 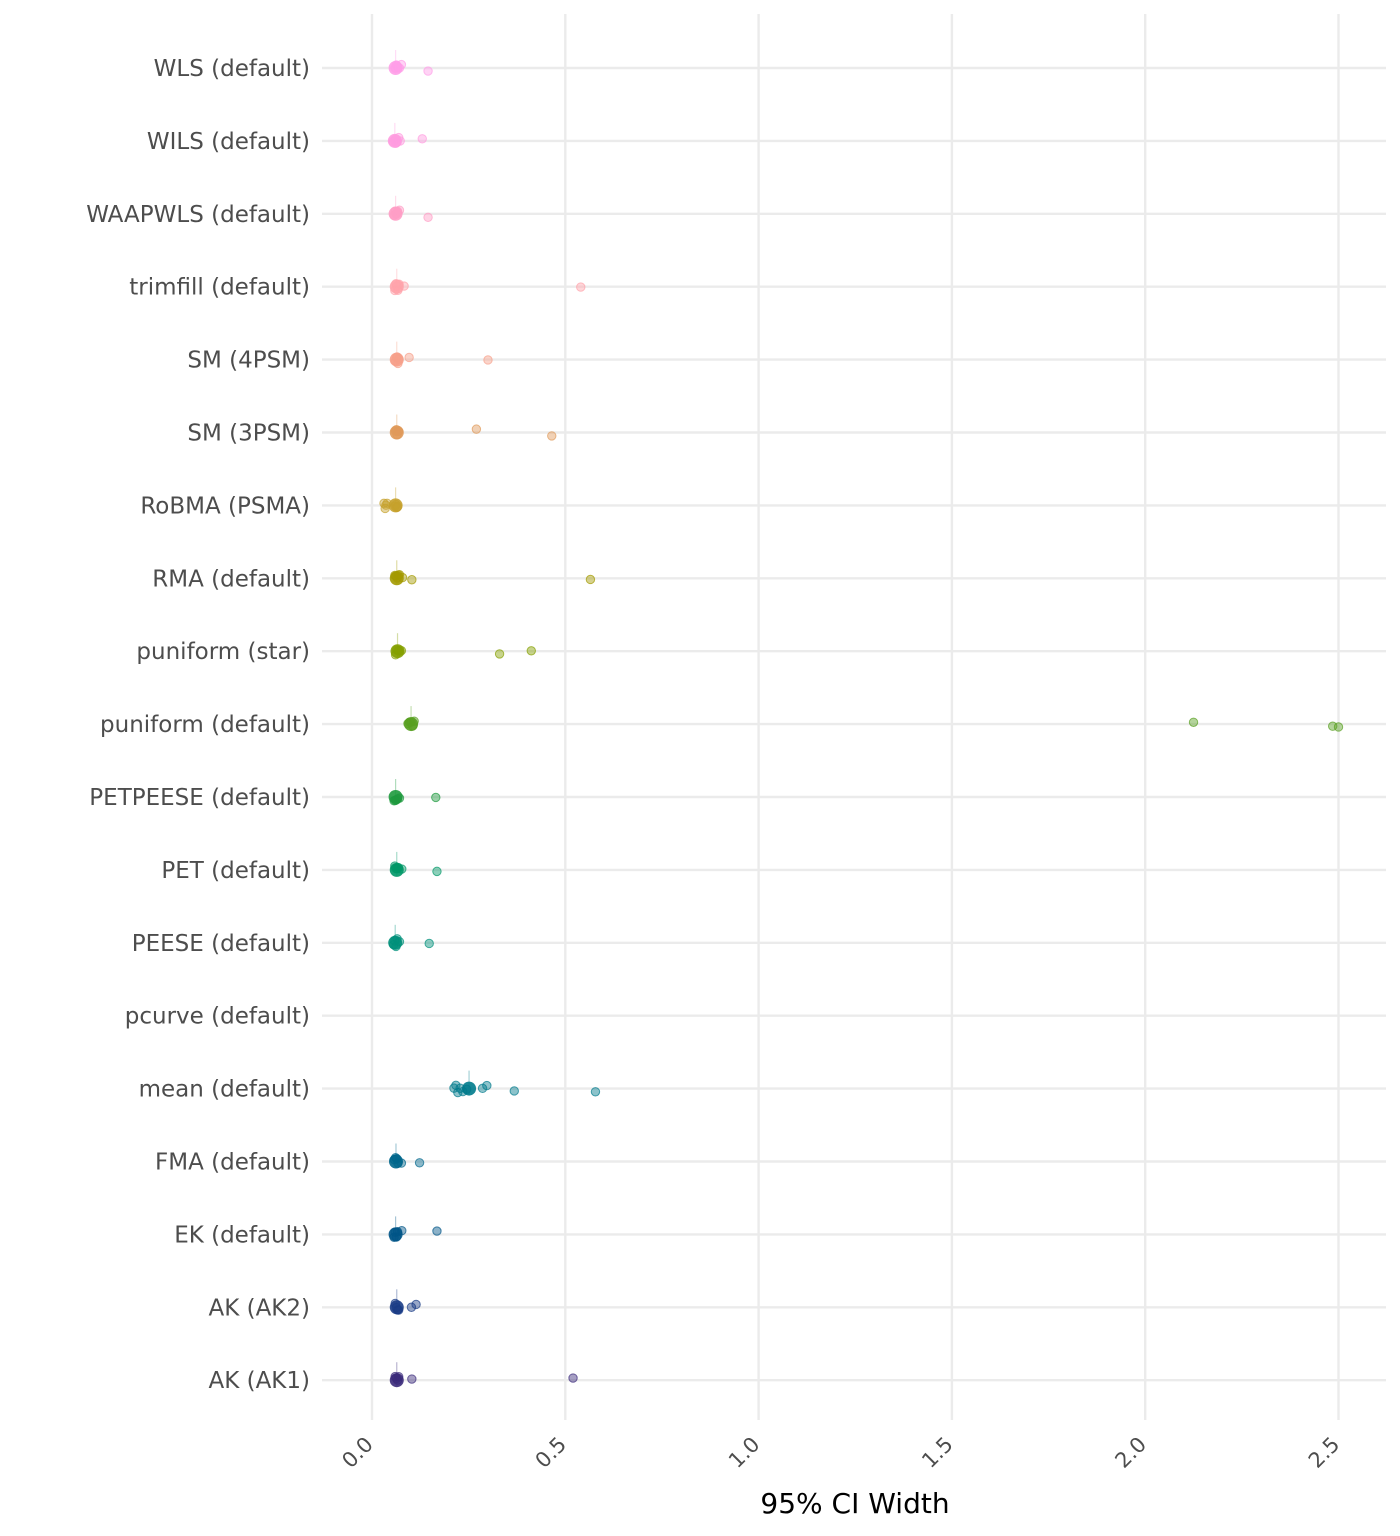 I want to click on y-tick-label: AK (AK1), so click(x=259, y=1381).